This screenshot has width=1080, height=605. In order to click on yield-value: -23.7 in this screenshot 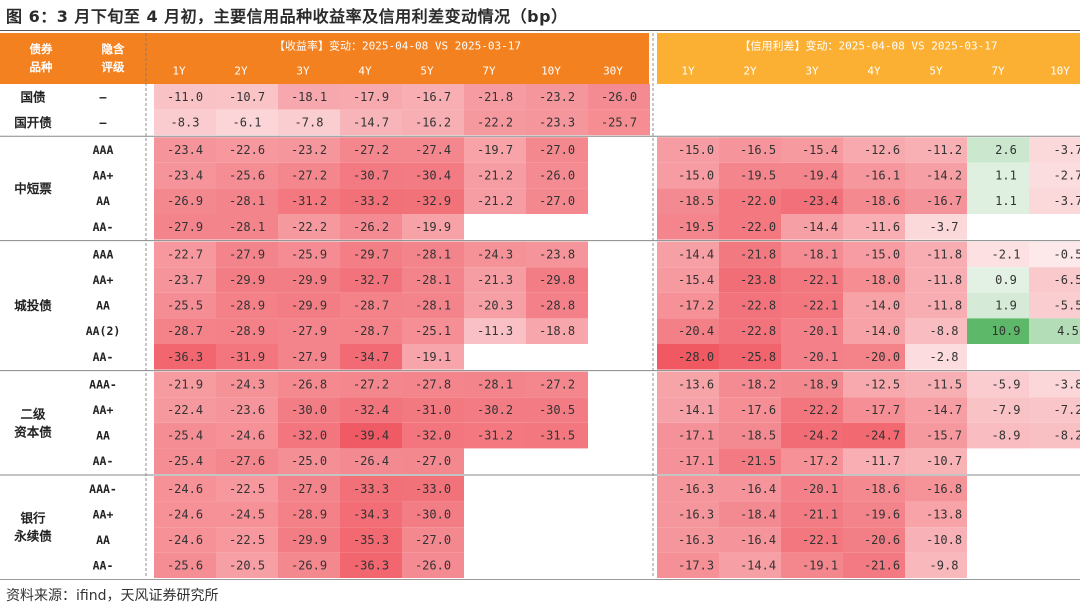, I will do `click(185, 280)`.